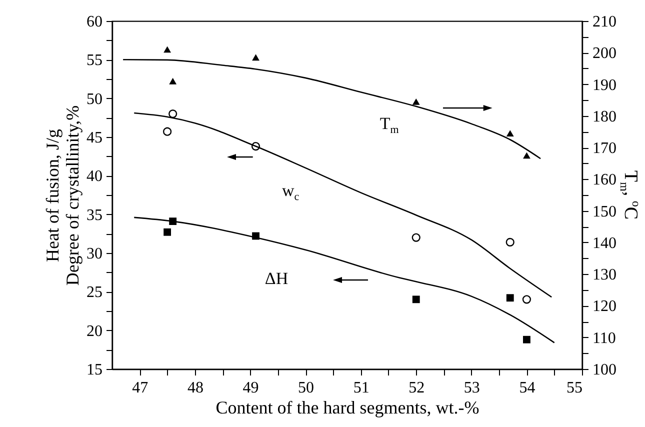  What do you see at coordinates (306, 388) in the screenshot?
I see `x-tick-label: 50` at bounding box center [306, 388].